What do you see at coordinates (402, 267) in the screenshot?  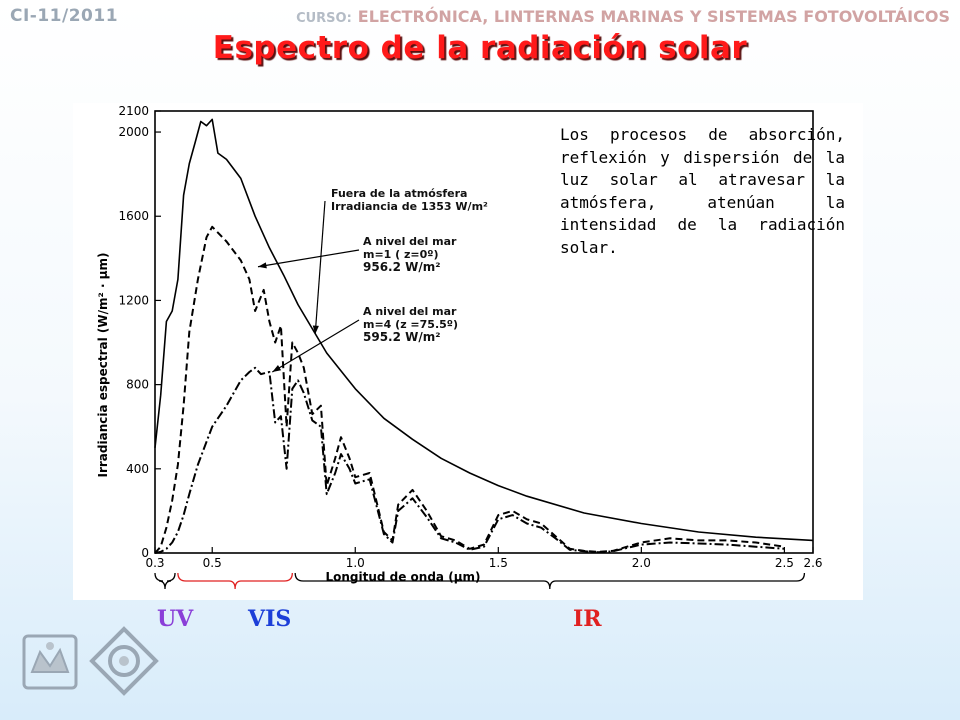 I see `annotation-label: 956.2 W/m²` at bounding box center [402, 267].